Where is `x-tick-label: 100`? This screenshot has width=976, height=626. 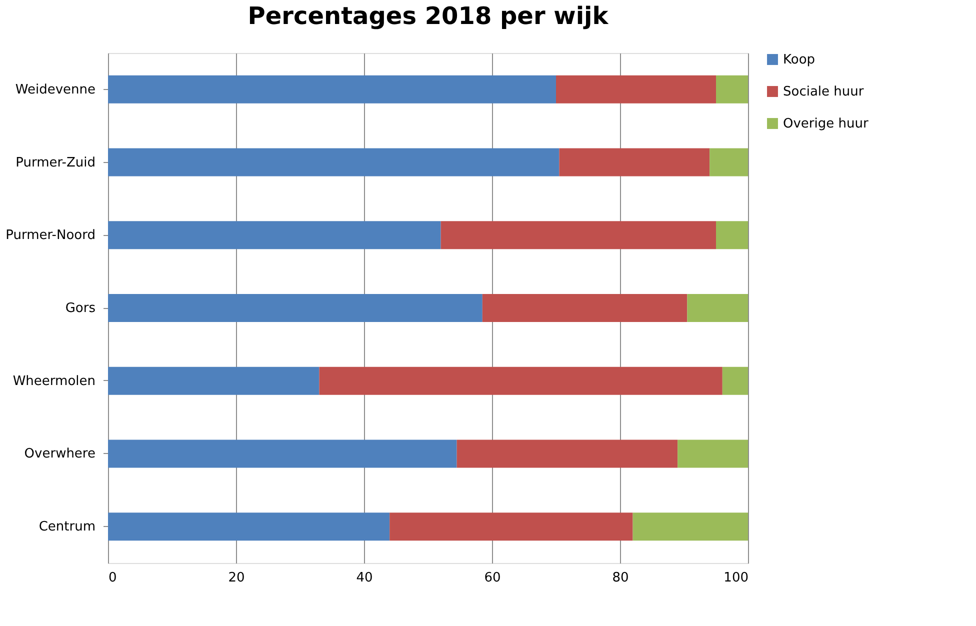
x-tick-label: 100 is located at coordinates (736, 578).